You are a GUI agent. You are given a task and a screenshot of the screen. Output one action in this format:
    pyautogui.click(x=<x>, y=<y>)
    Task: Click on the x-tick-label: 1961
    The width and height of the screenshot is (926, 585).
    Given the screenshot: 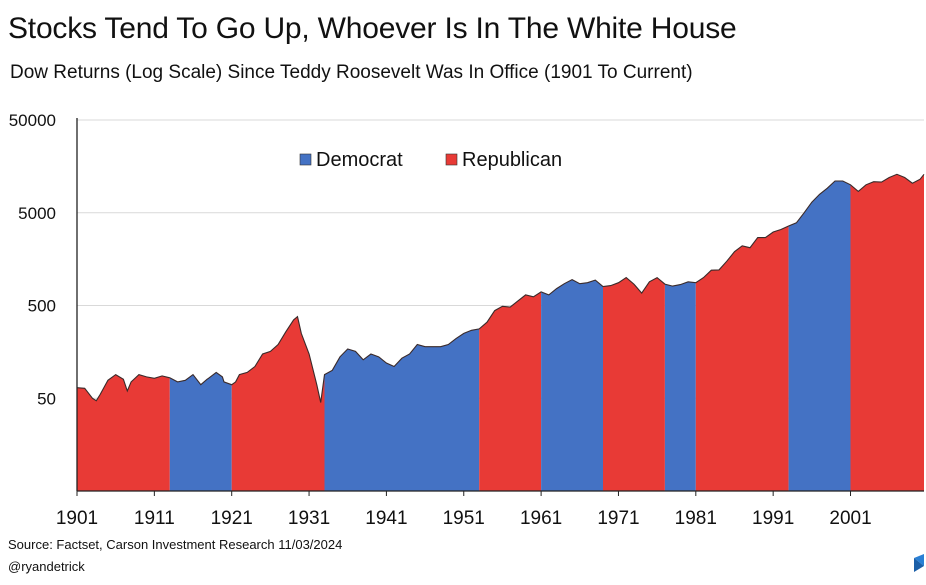 What is the action you would take?
    pyautogui.click(x=541, y=518)
    